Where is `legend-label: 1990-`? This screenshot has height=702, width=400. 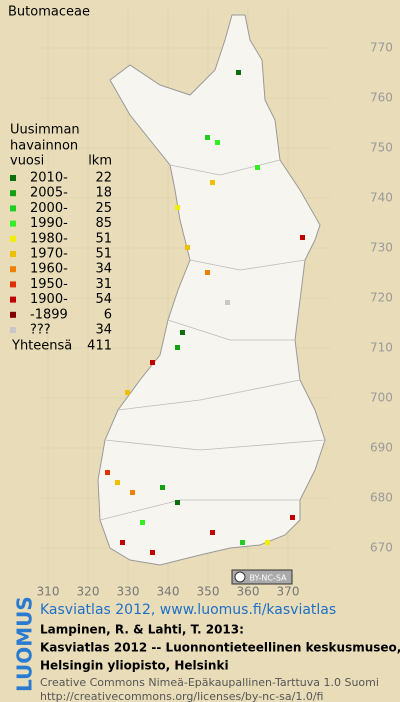 legend-label: 1990- is located at coordinates (49, 223).